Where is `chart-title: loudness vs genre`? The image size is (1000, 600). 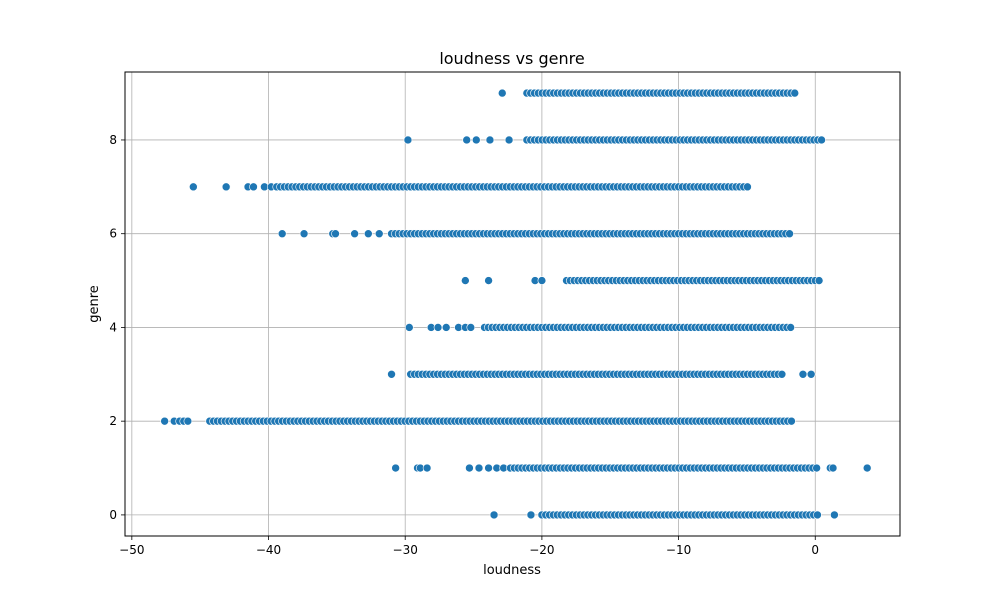
chart-title: loudness vs genre is located at coordinates (511, 58).